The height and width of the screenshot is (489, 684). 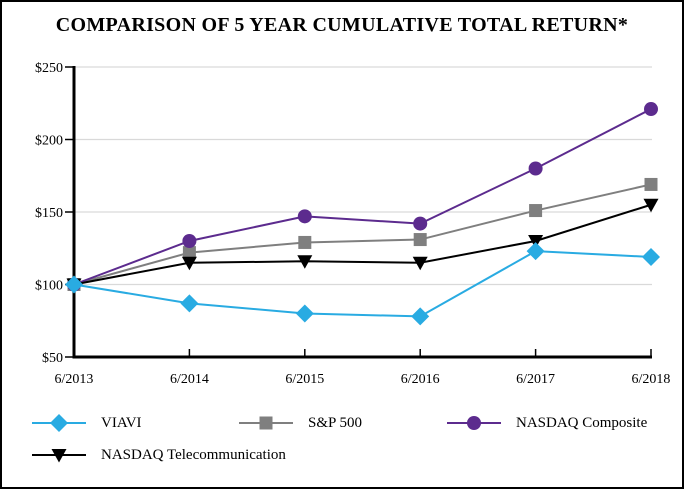 What do you see at coordinates (189, 379) in the screenshot?
I see `x-tick-label: 6/2014` at bounding box center [189, 379].